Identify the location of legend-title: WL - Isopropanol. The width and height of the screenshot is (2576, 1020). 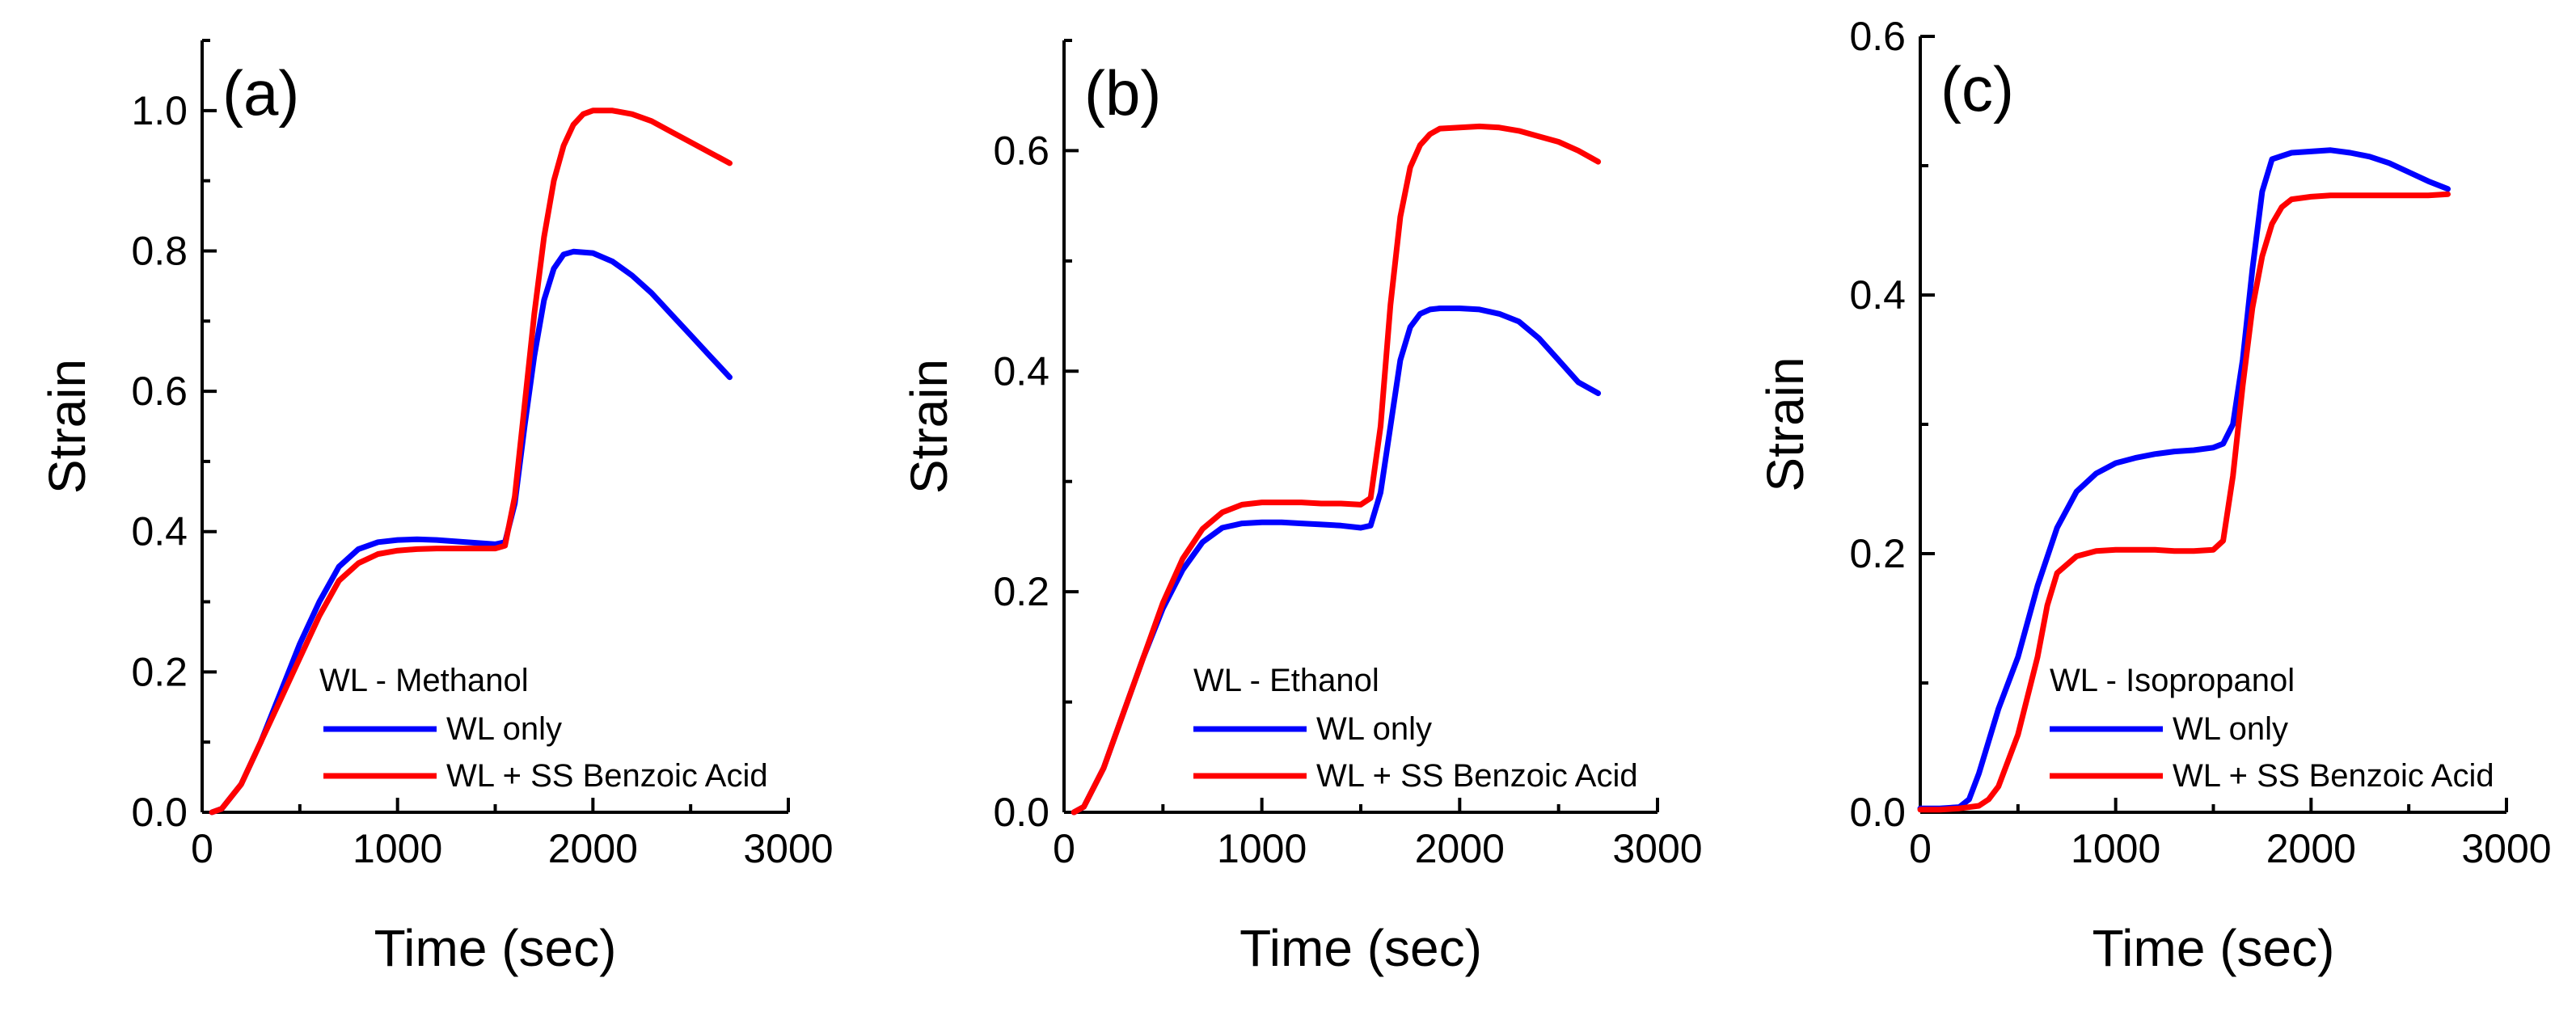
(2172, 680).